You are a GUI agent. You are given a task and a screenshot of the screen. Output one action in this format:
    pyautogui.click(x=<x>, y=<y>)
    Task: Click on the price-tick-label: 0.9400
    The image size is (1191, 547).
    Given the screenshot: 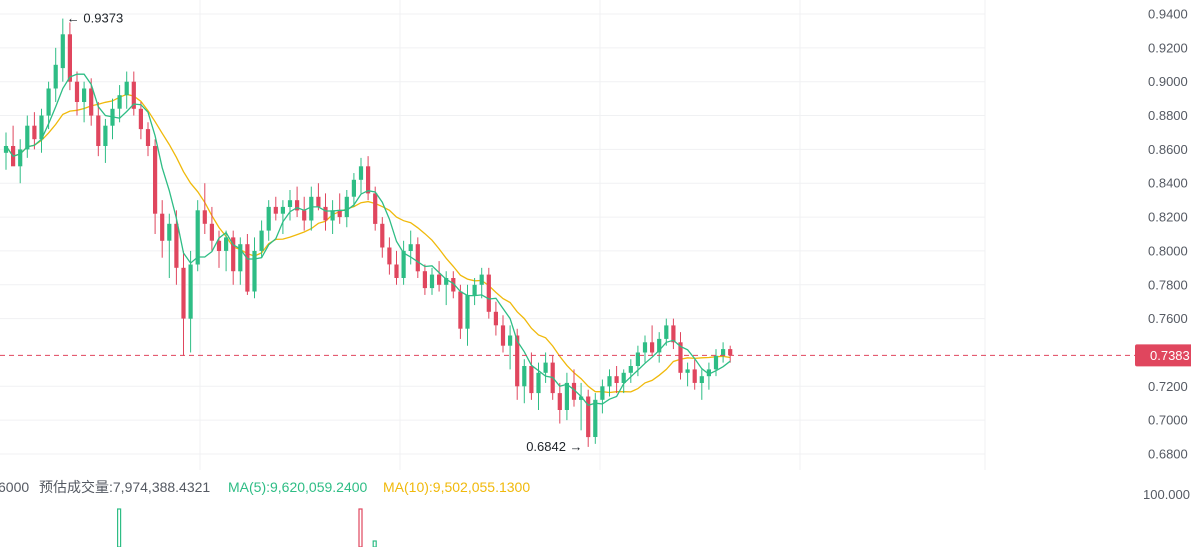 What is the action you would take?
    pyautogui.click(x=1168, y=14)
    